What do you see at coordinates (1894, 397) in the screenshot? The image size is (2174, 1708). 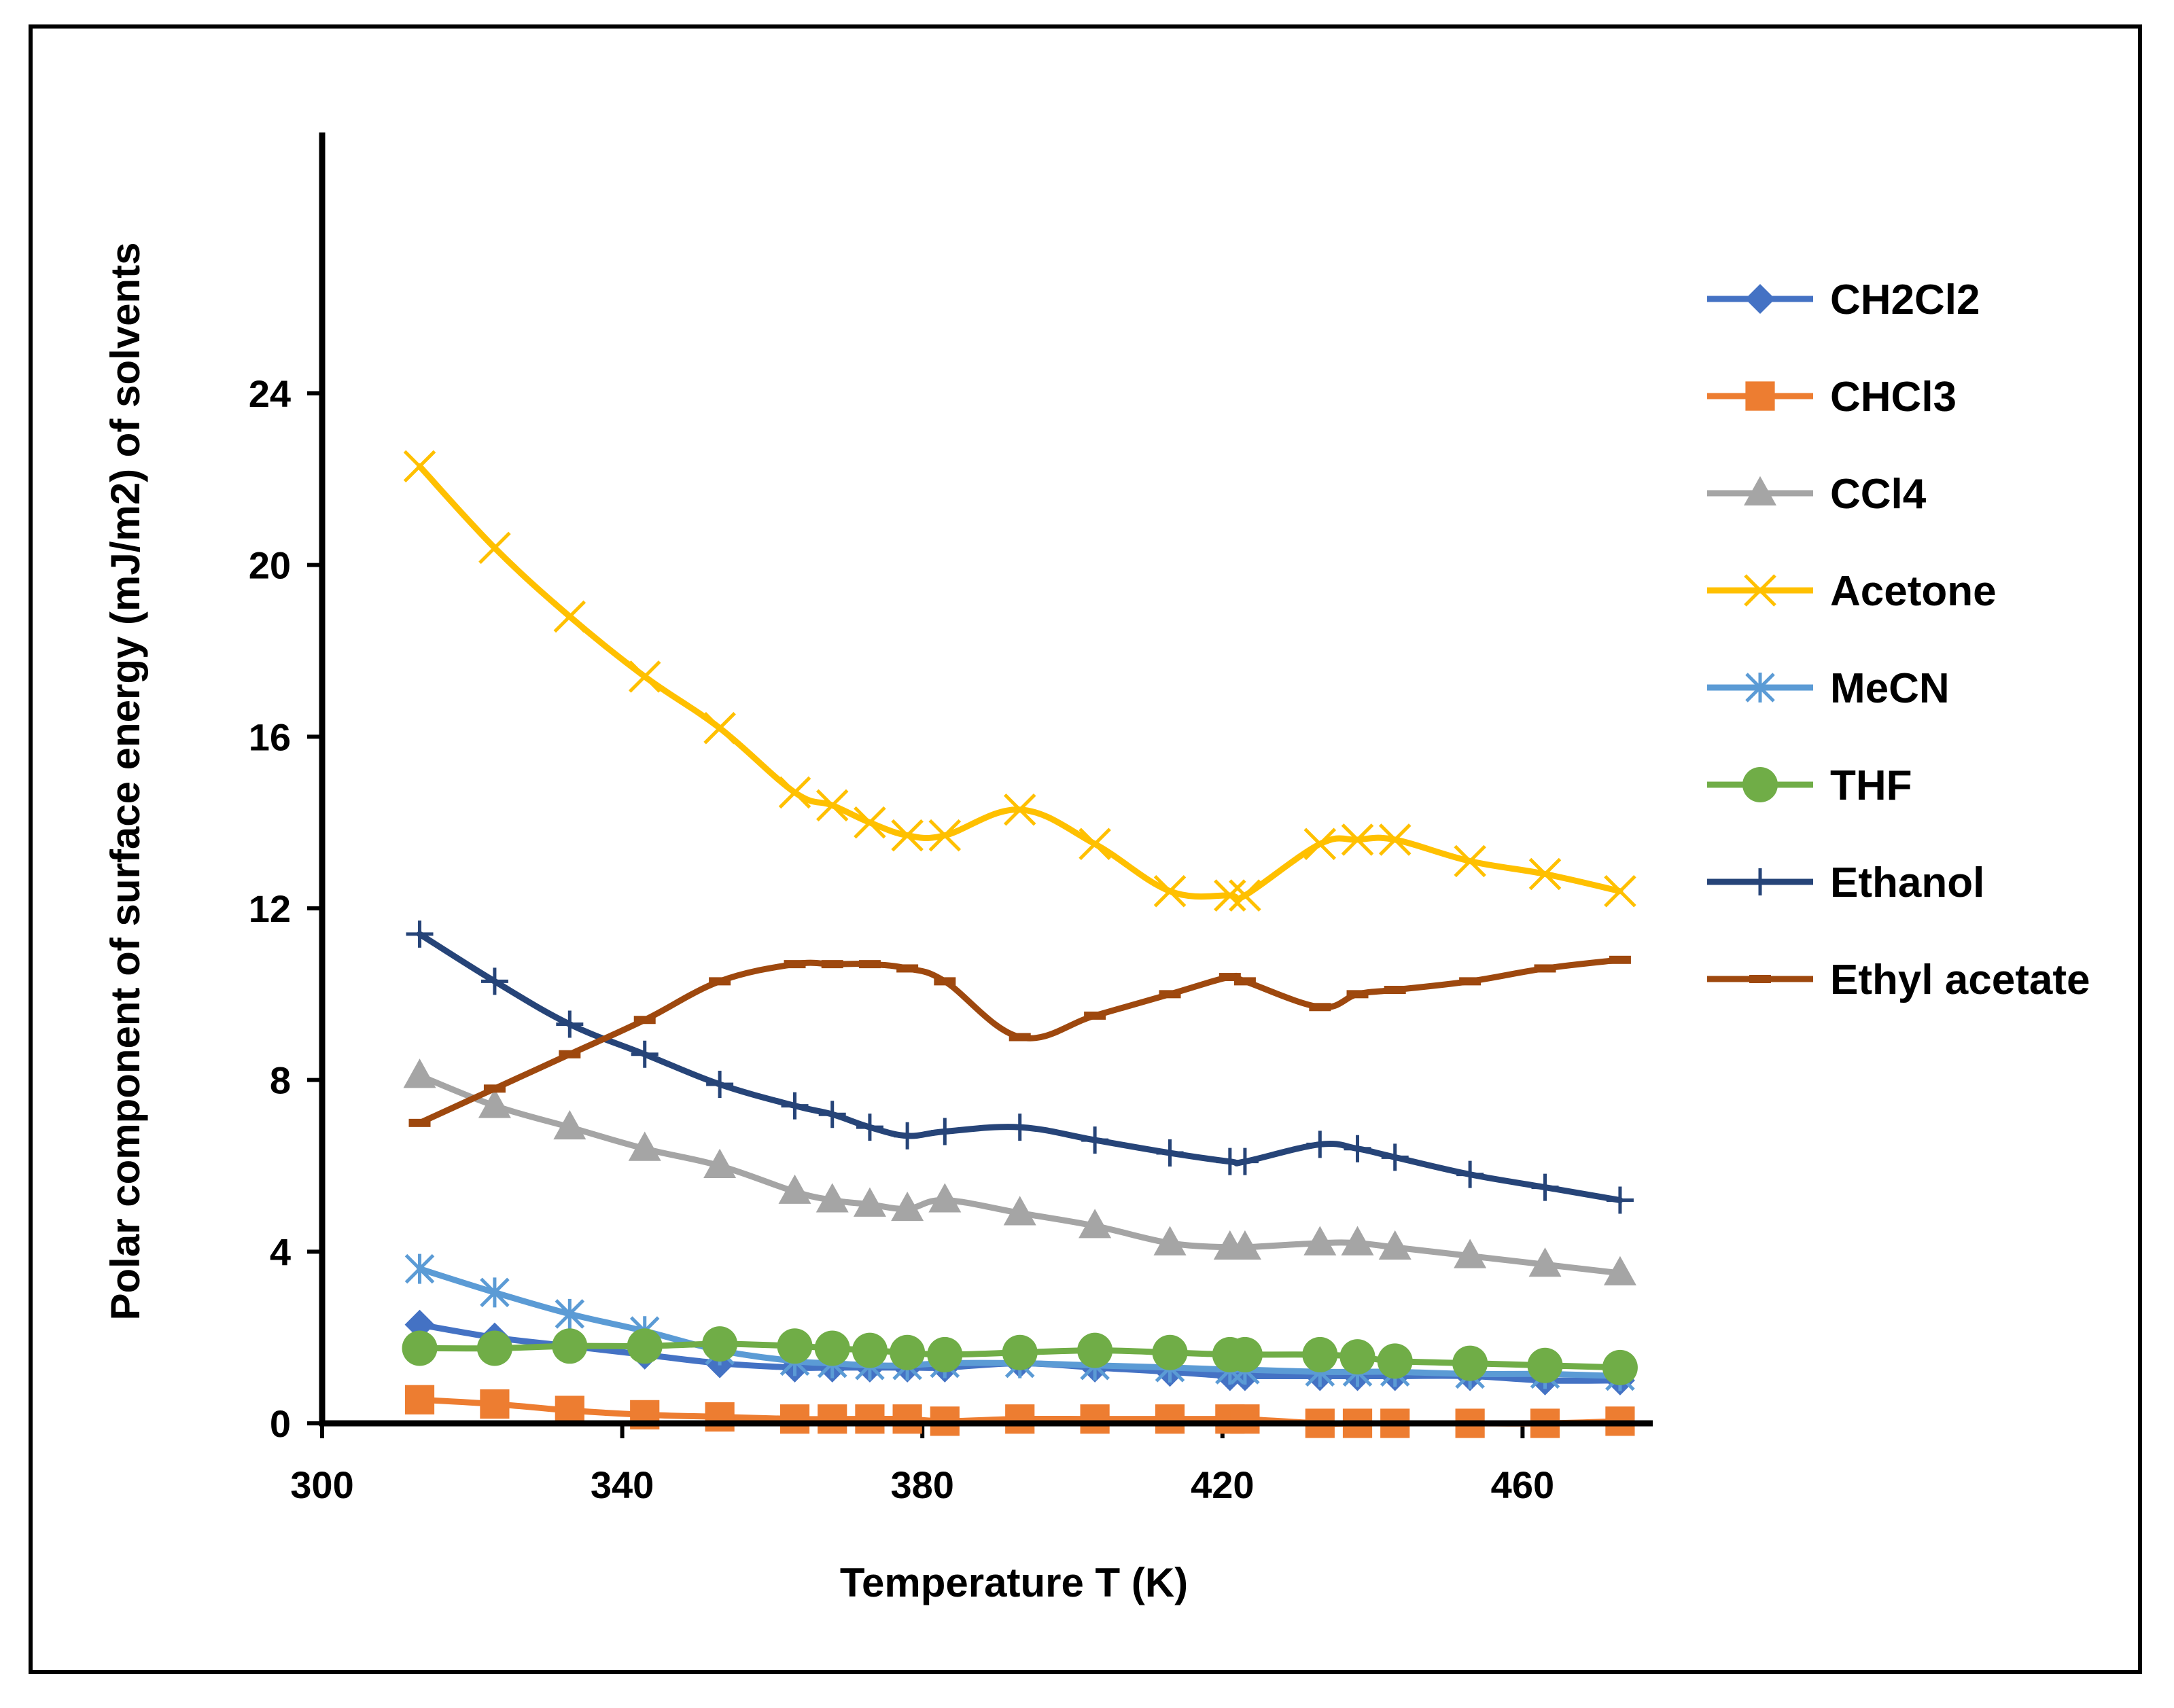 I see `legend-label: CHCl3` at bounding box center [1894, 397].